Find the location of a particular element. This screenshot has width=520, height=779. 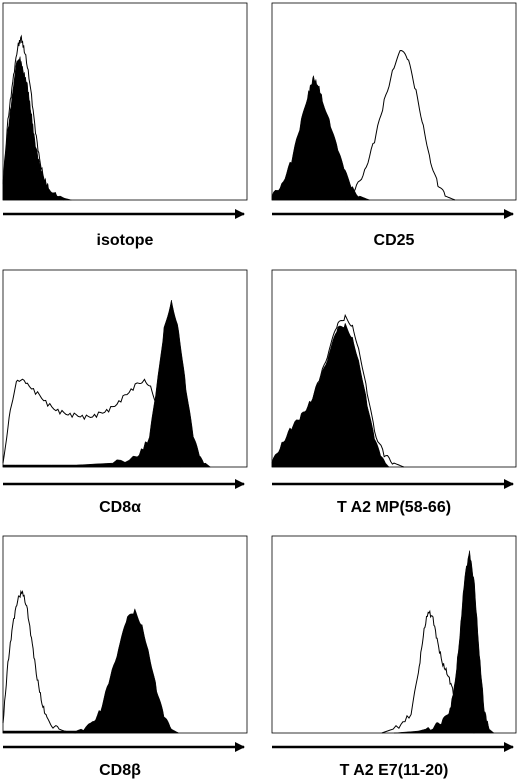

panel-t-a2-e7: T A2 E7(11-20) is located at coordinates (394, 657).